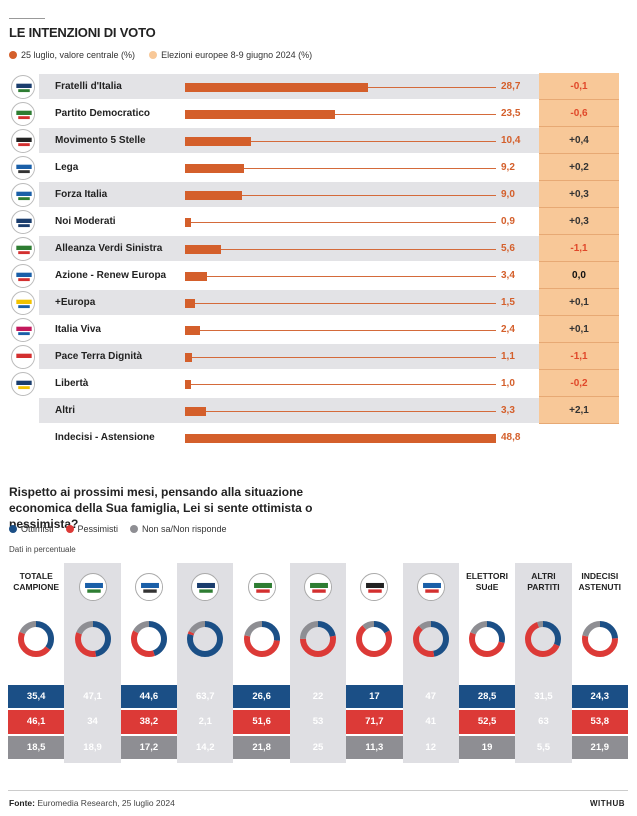 The width and height of the screenshot is (637, 816). Describe the element at coordinates (65, 410) in the screenshot. I see `party-name: Altri` at that location.